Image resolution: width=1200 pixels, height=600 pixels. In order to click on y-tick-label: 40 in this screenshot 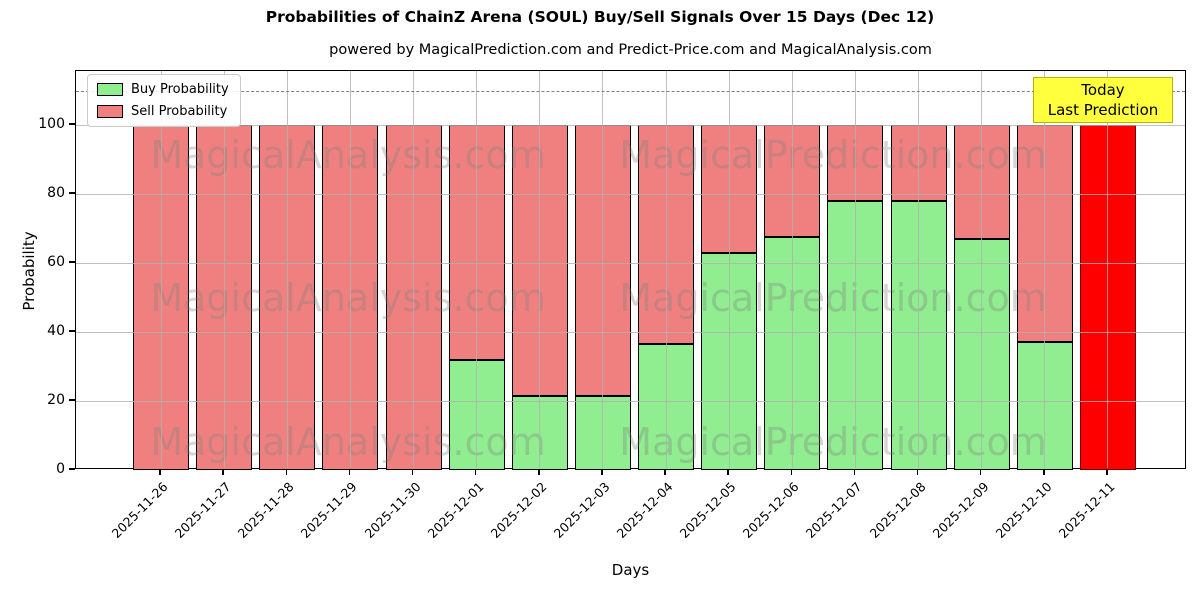, I will do `click(56, 331)`.